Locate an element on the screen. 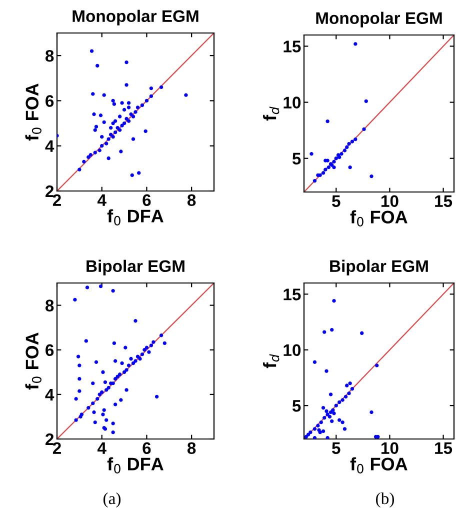 Image resolution: width=460 pixels, height=525 pixels. text: (a) is located at coordinates (112, 500).